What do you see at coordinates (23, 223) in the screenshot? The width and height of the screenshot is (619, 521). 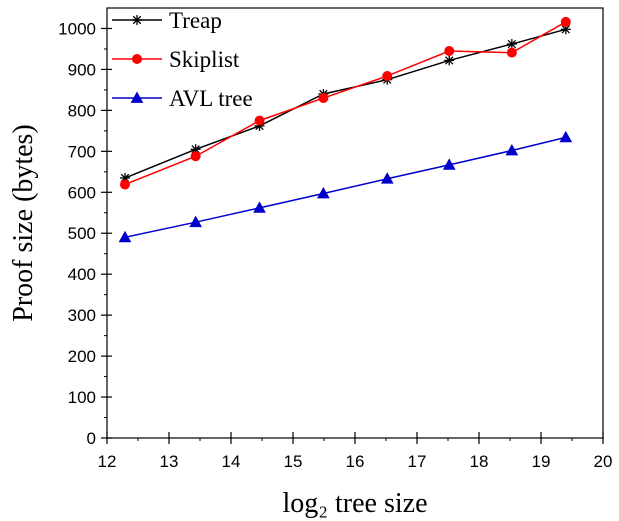 I see `y-axis-title: Proof size (bytes)` at bounding box center [23, 223].